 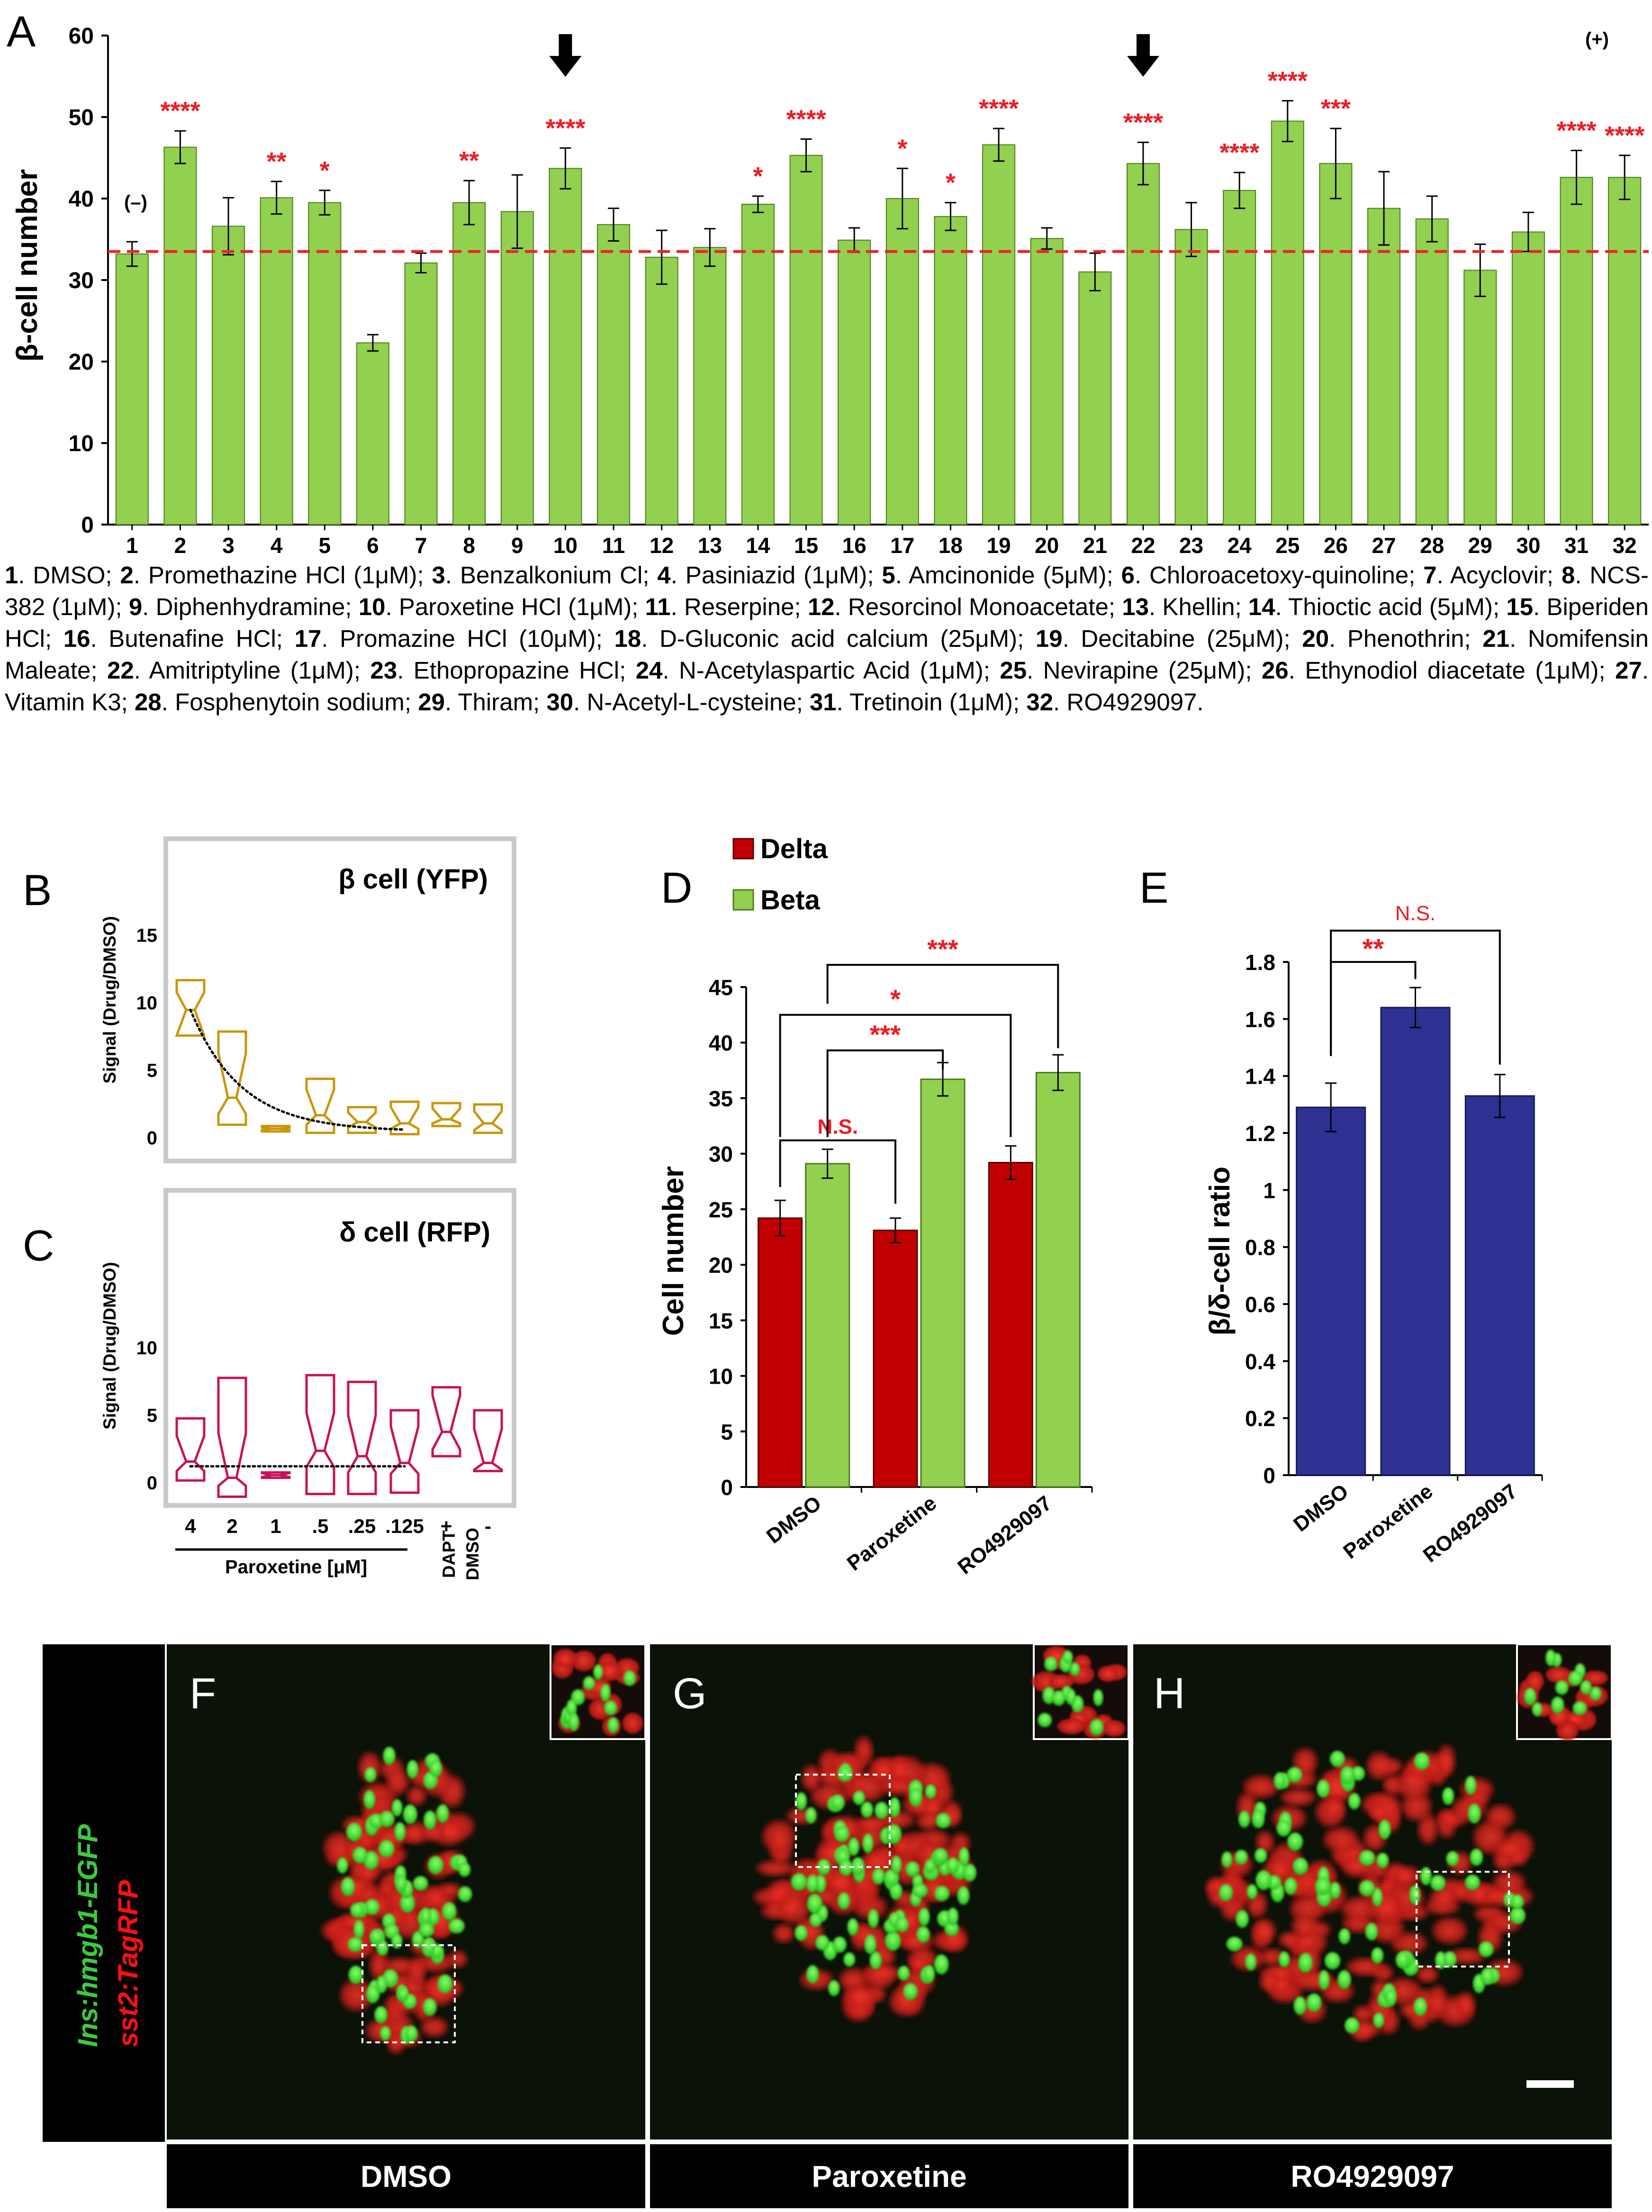 What do you see at coordinates (136, 202) in the screenshot?
I see `negative-control-label: (–)` at bounding box center [136, 202].